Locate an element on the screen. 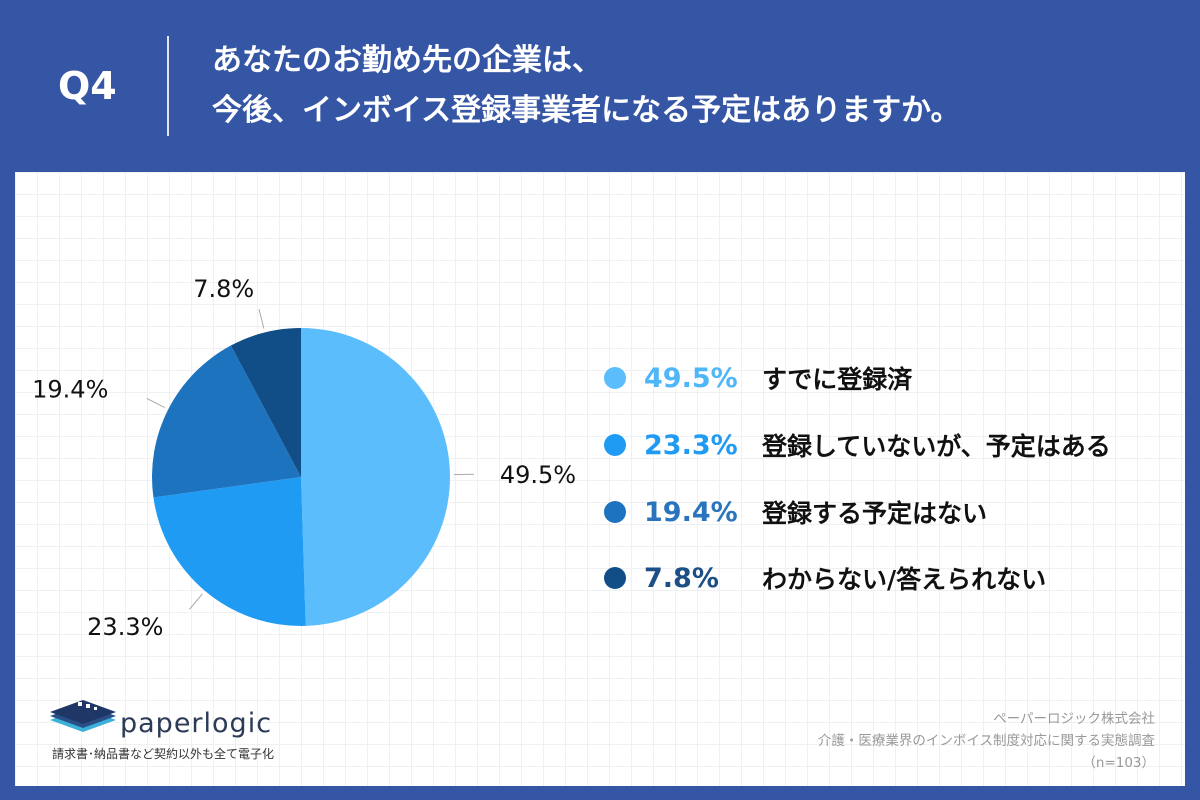  data-label-registered: 49.5% is located at coordinates (538, 475).